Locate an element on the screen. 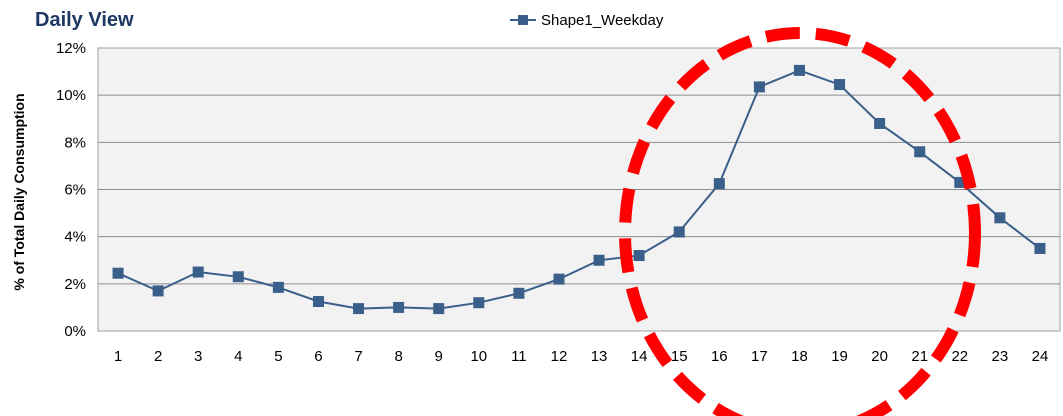 The width and height of the screenshot is (1063, 416). x-tick-label: 8 is located at coordinates (398, 356).